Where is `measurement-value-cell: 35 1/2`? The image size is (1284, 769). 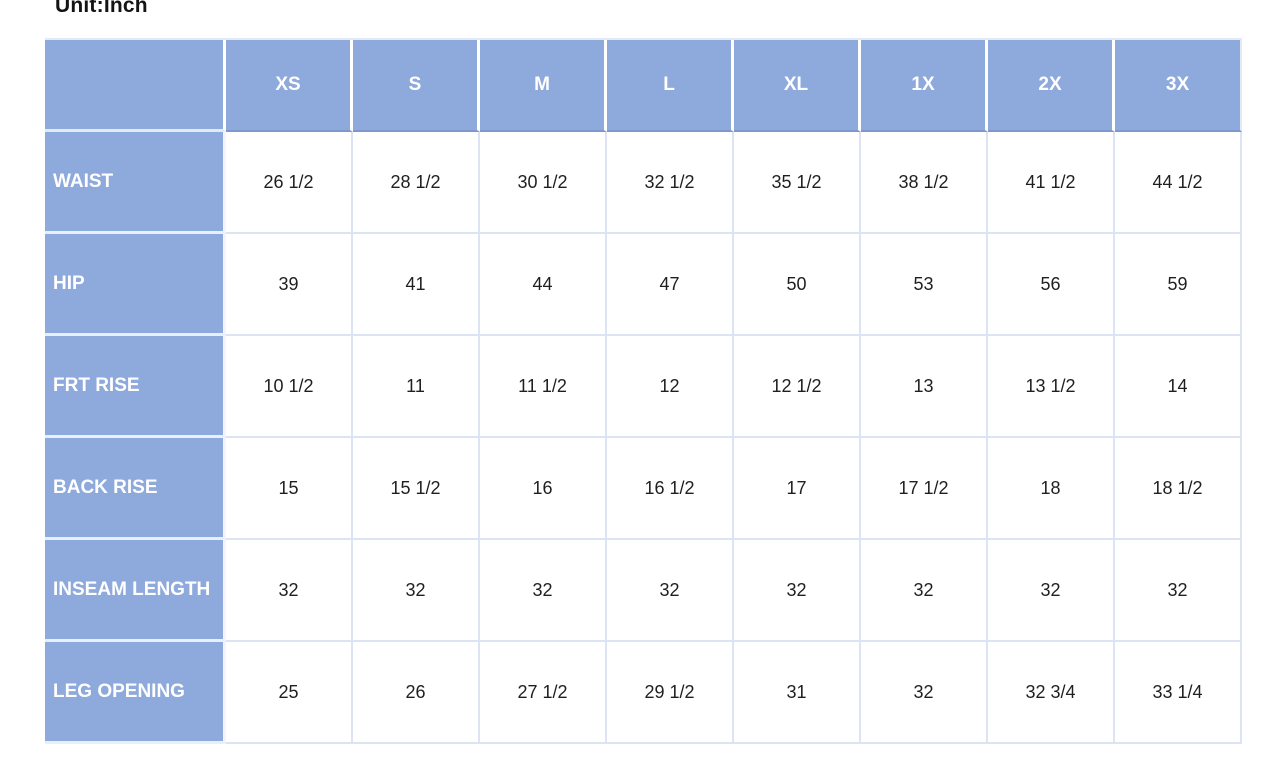 measurement-value-cell: 35 1/2 is located at coordinates (797, 183).